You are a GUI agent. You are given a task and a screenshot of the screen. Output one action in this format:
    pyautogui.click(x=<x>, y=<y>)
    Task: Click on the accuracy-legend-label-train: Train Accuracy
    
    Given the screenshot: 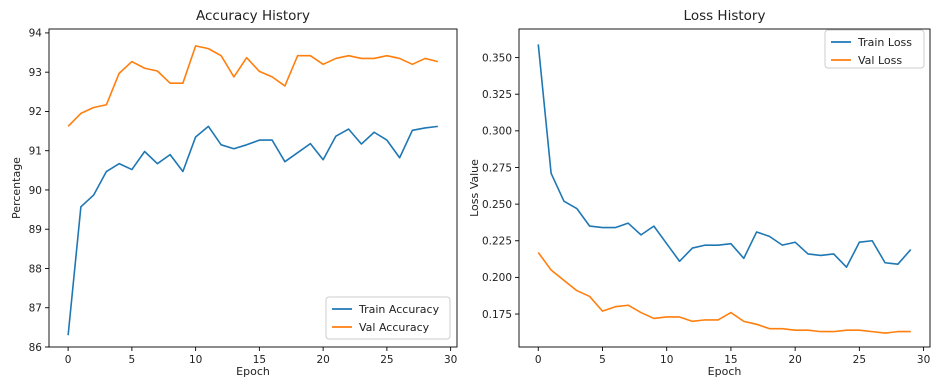 What is the action you would take?
    pyautogui.click(x=399, y=309)
    